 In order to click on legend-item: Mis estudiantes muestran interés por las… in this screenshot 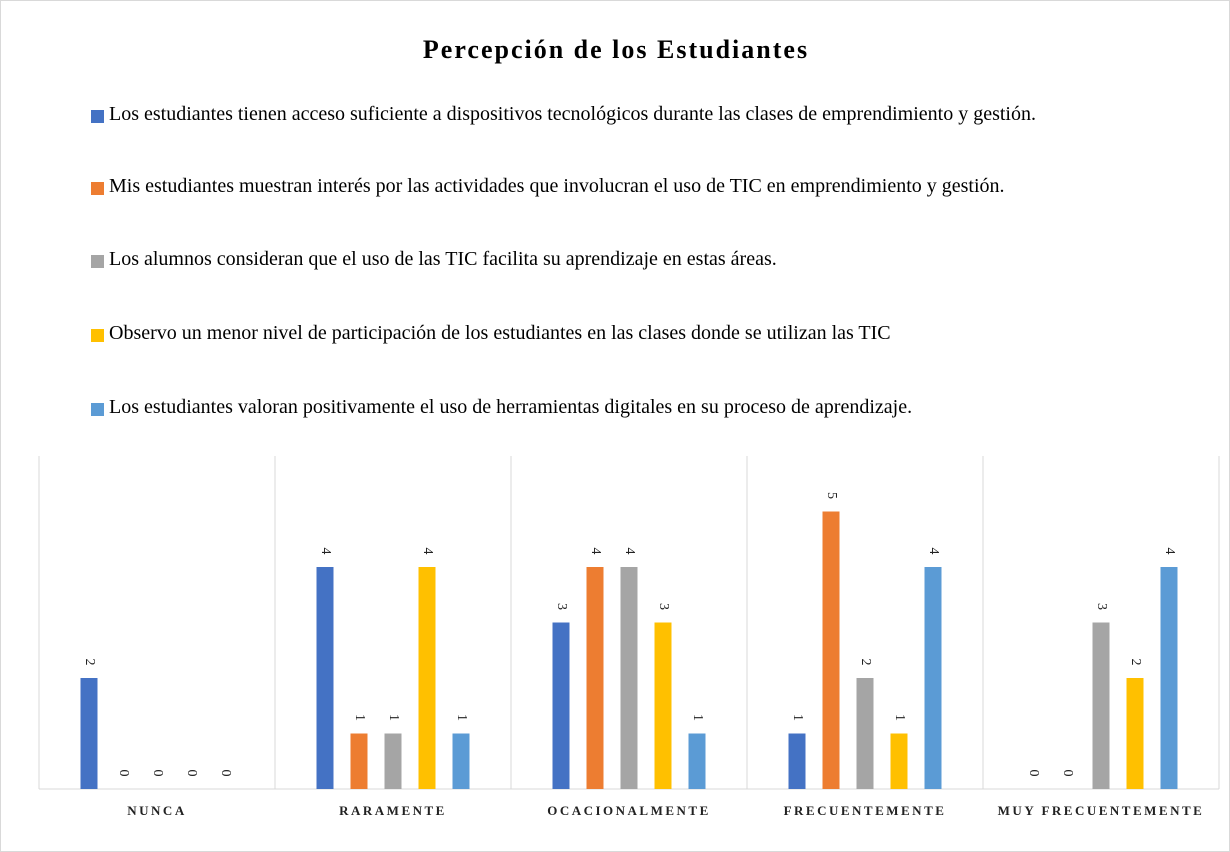, I will do `click(646, 186)`.